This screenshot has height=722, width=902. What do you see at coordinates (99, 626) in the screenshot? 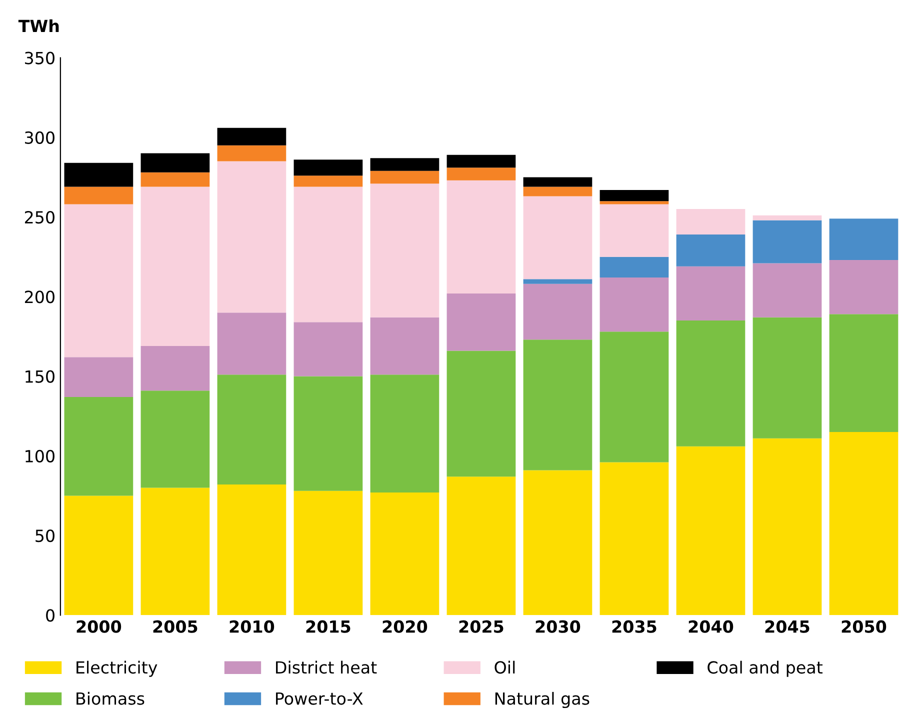
I see `x-tick-label: 2000` at bounding box center [99, 626].